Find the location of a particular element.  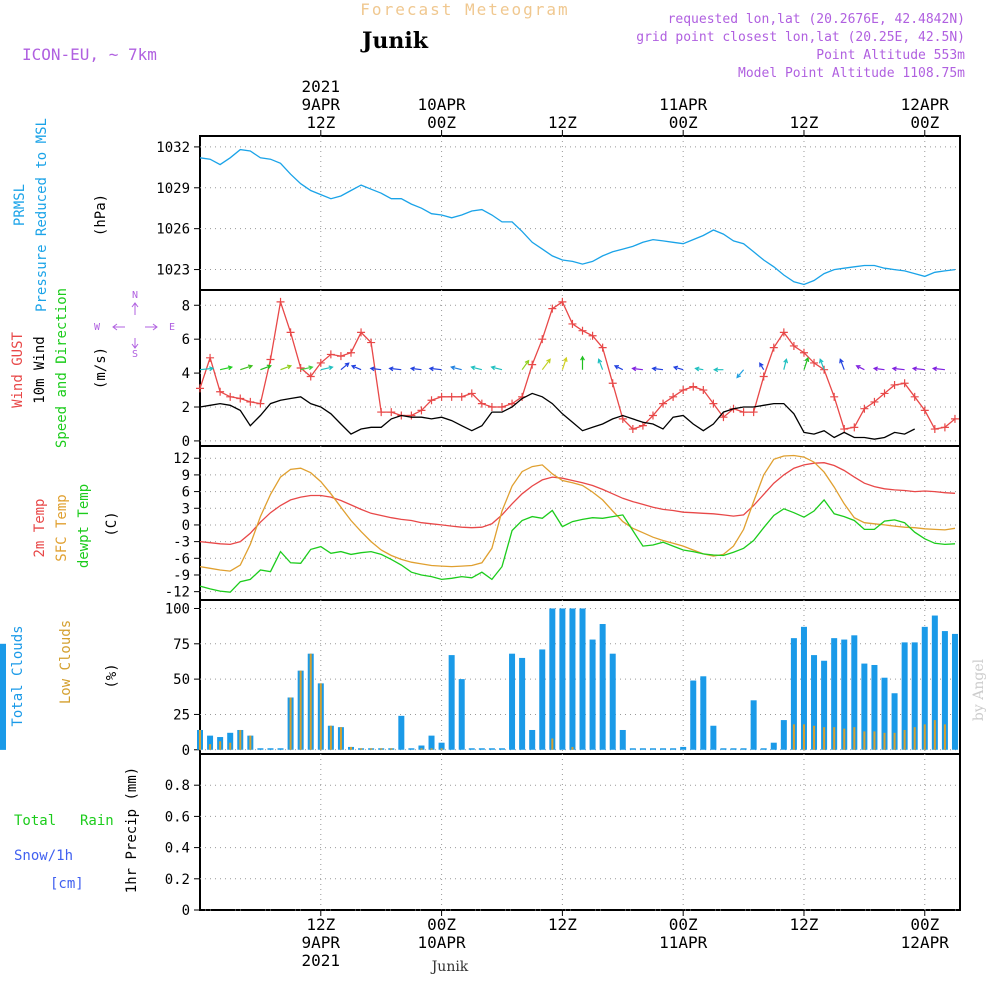

compass-w: W is located at coordinates (97, 327).